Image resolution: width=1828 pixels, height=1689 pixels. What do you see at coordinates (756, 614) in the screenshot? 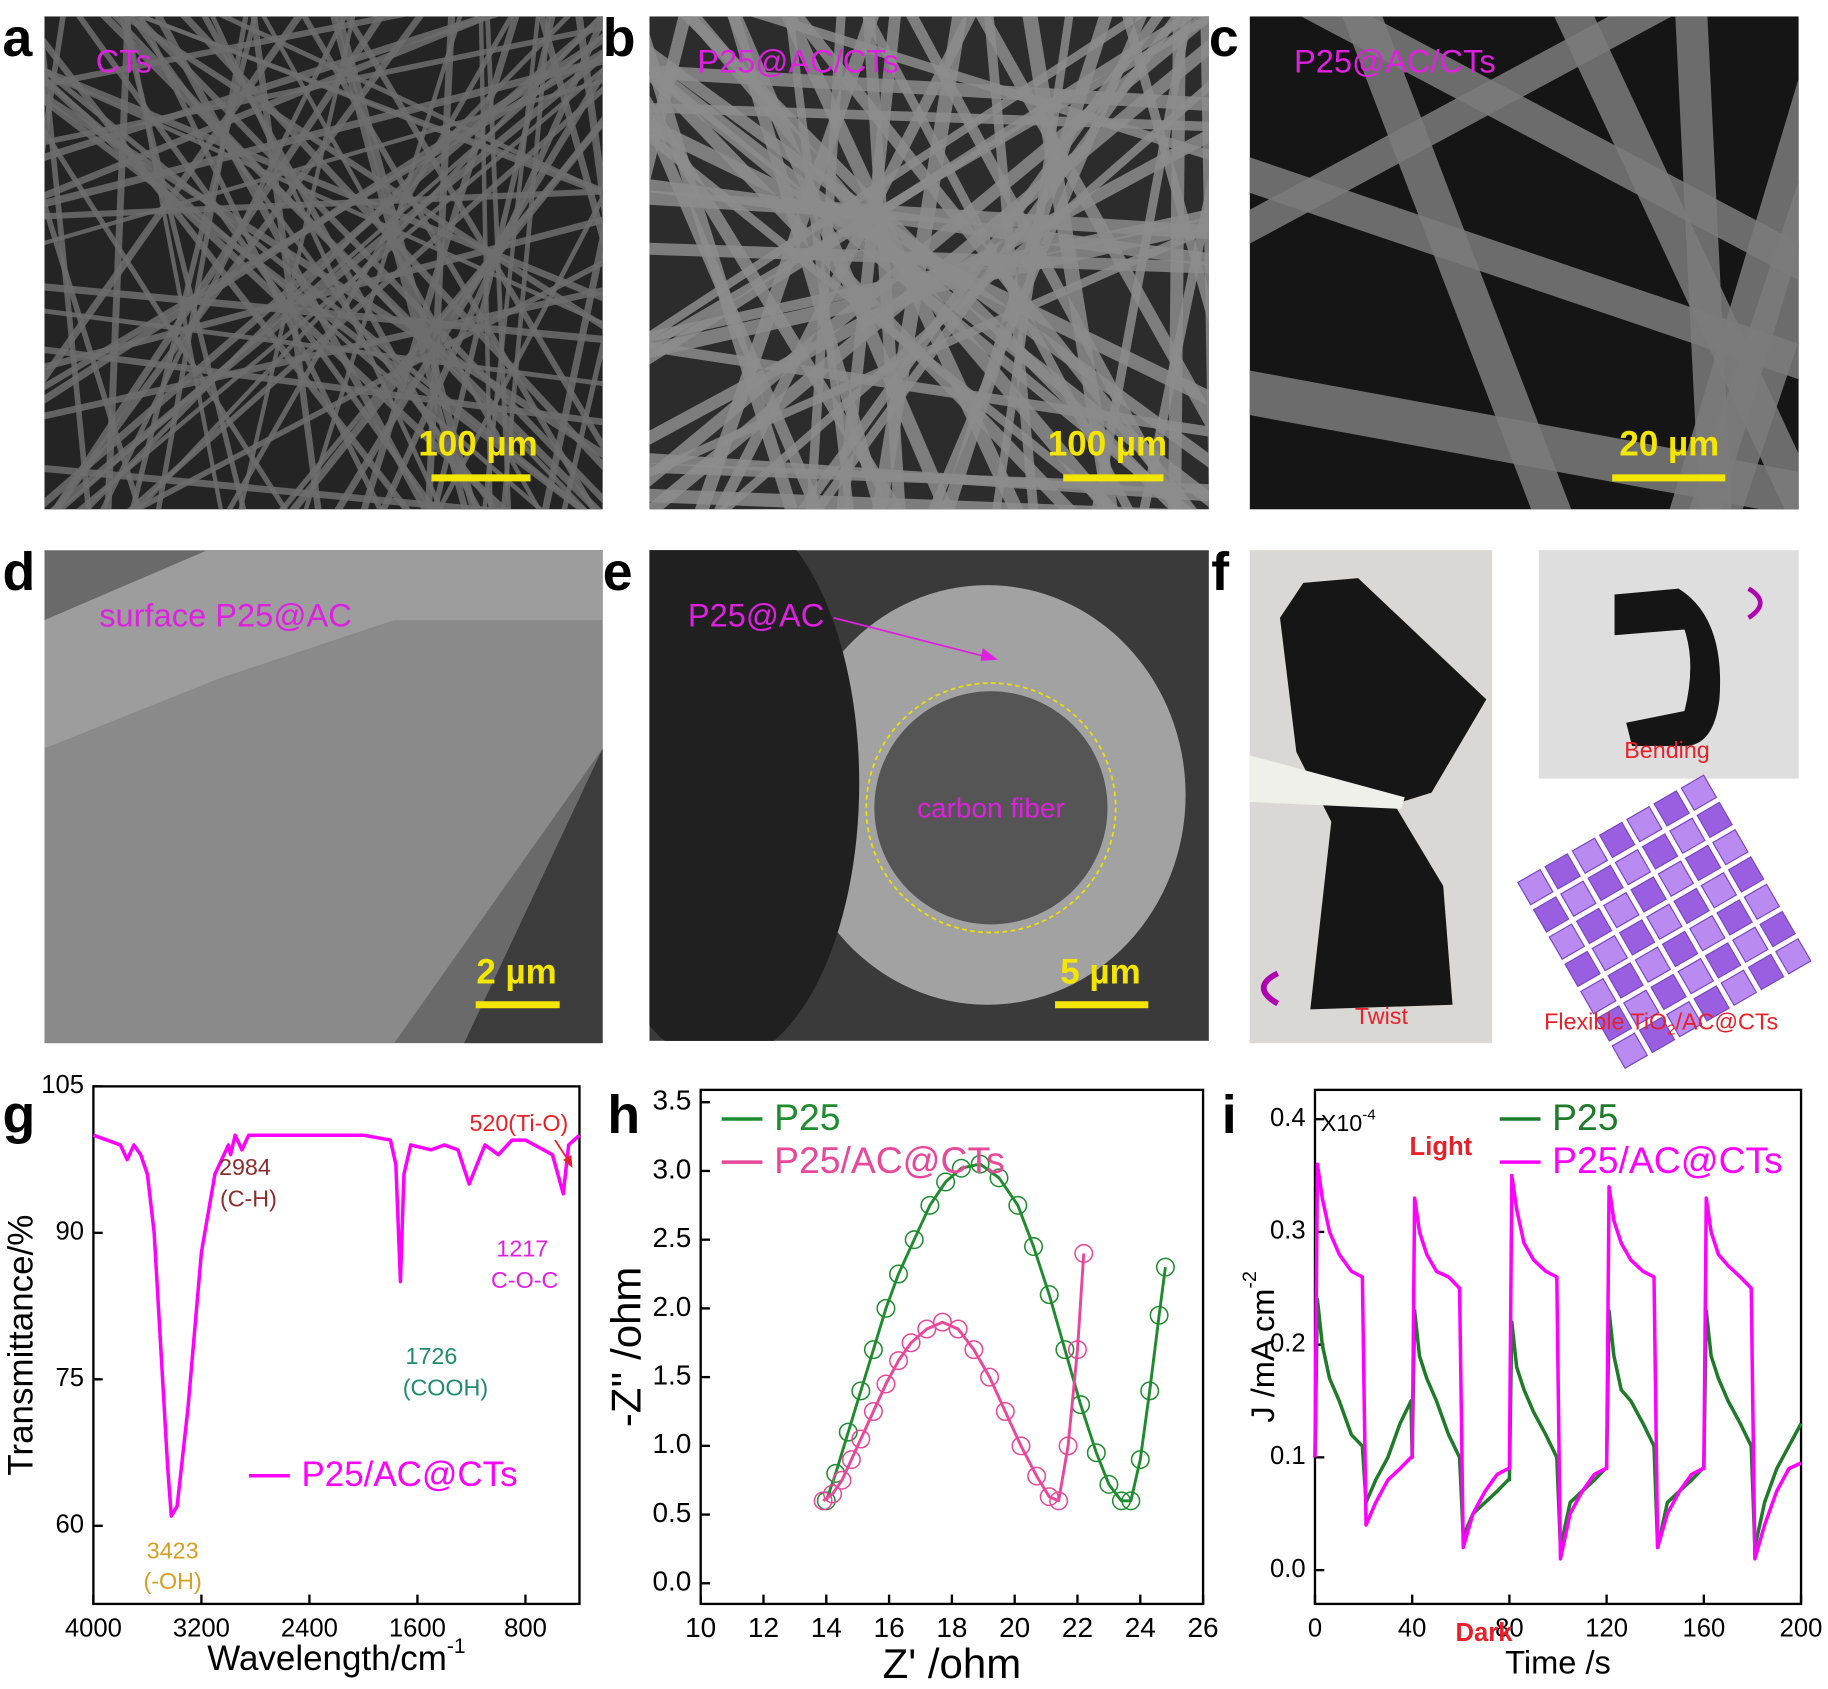
I see `image-label: P25@AC` at bounding box center [756, 614].